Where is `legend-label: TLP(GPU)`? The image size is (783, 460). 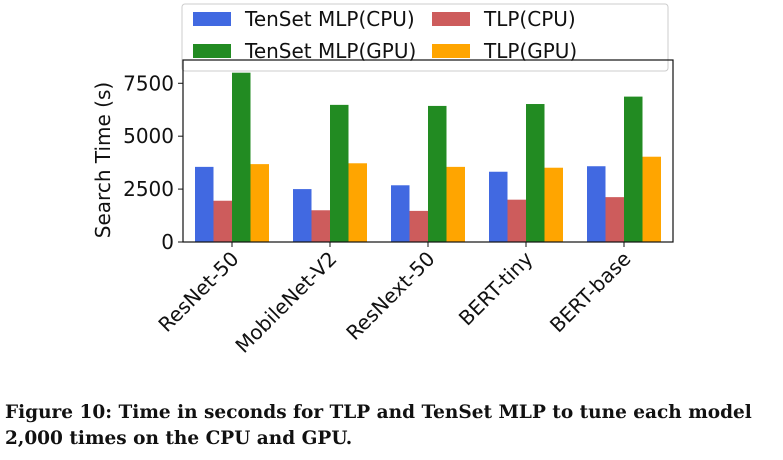 legend-label: TLP(GPU) is located at coordinates (530, 51).